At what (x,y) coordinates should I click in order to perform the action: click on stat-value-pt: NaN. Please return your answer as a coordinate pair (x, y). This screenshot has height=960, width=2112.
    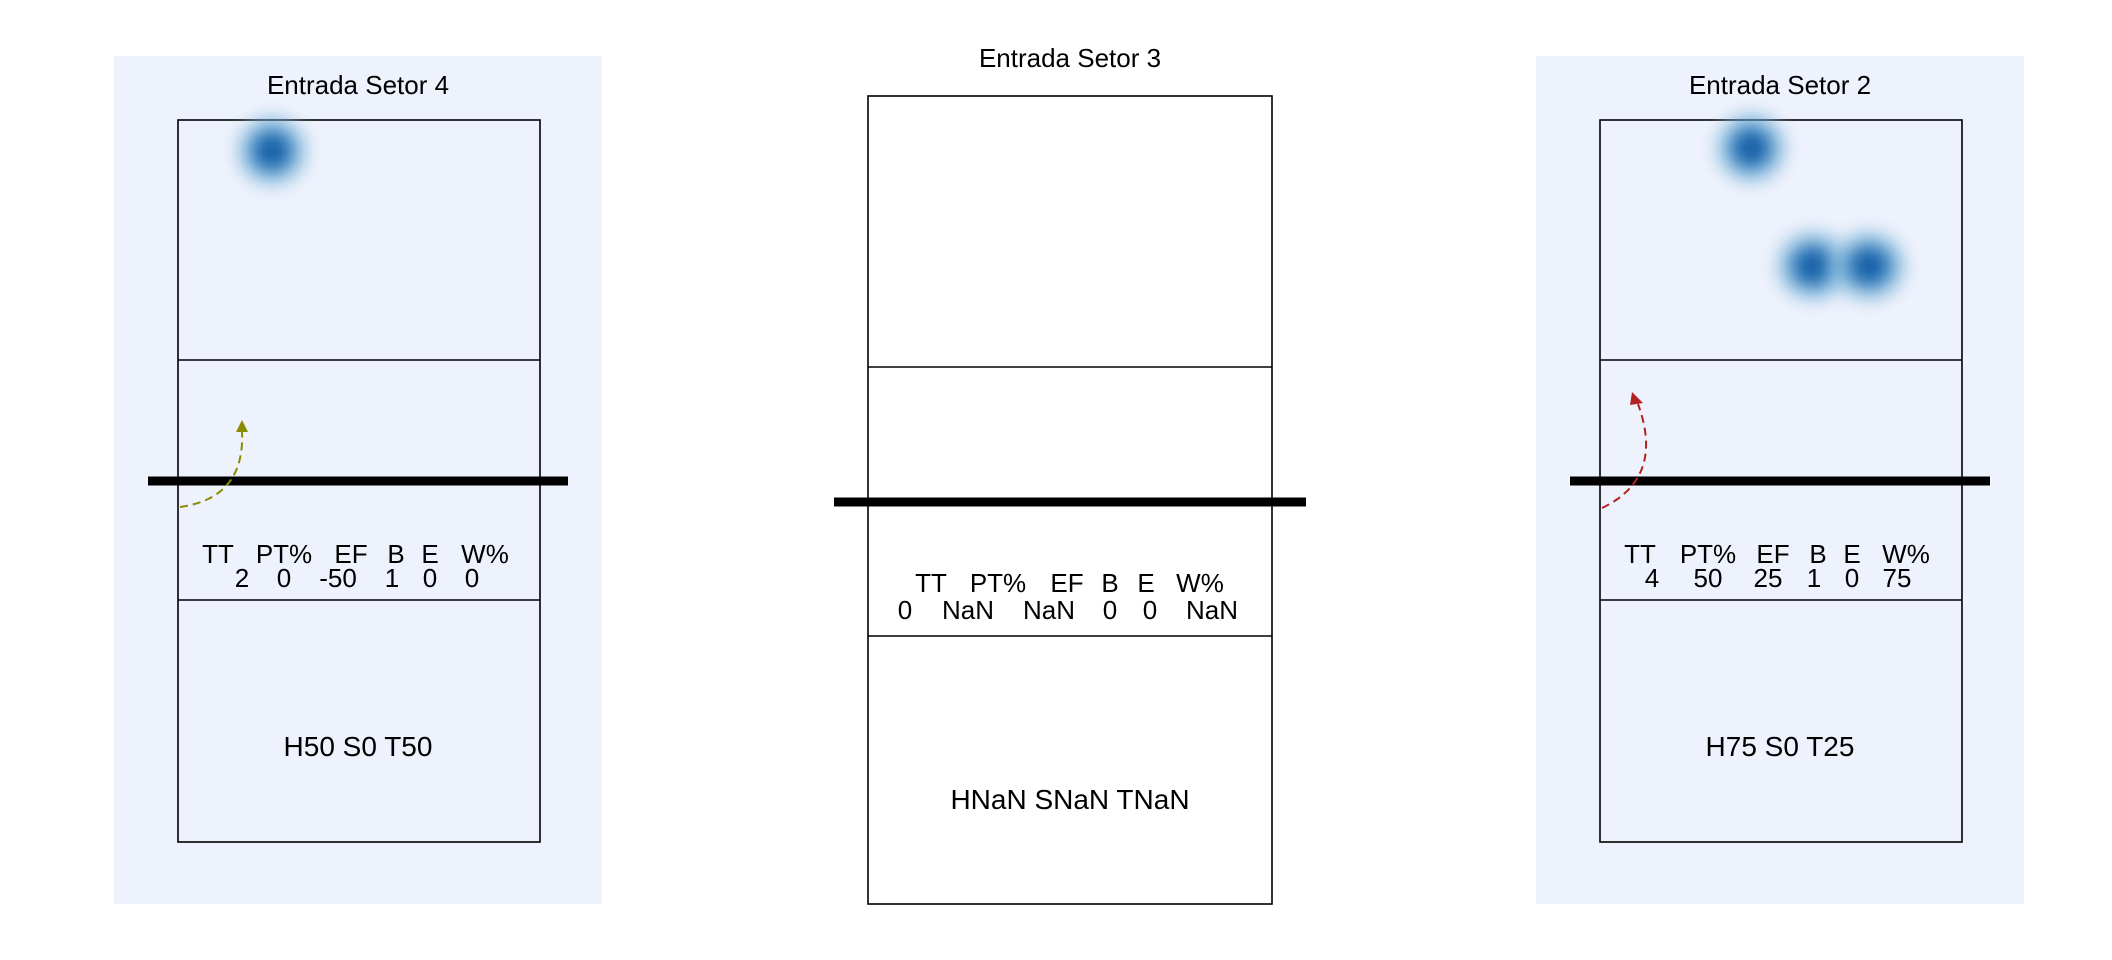
    Looking at the image, I should click on (968, 610).